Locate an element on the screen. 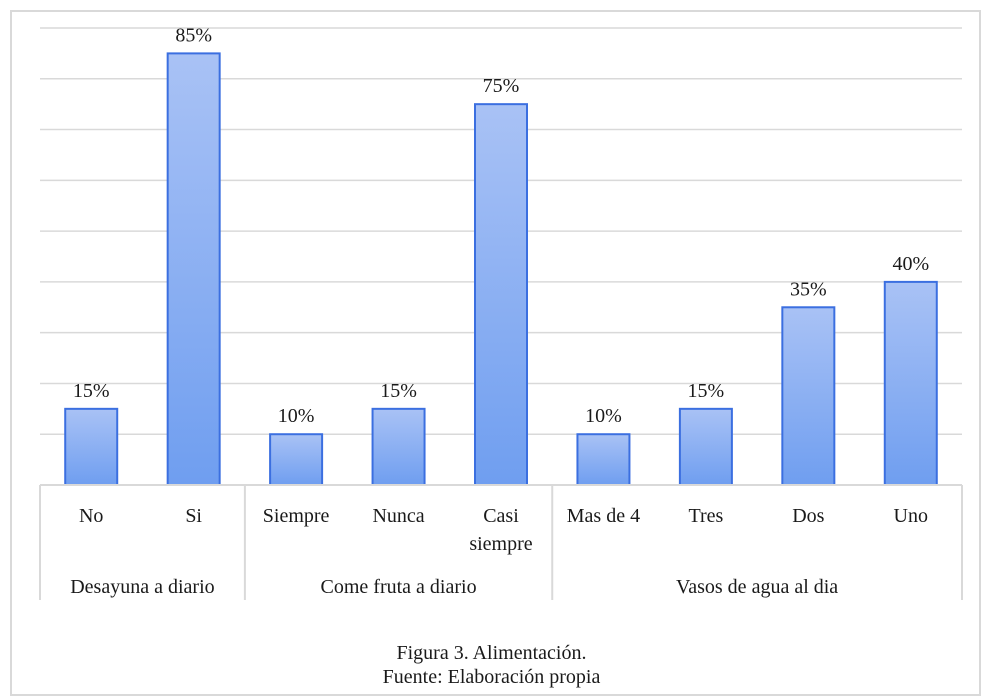  category-label: Casi is located at coordinates (501, 516).